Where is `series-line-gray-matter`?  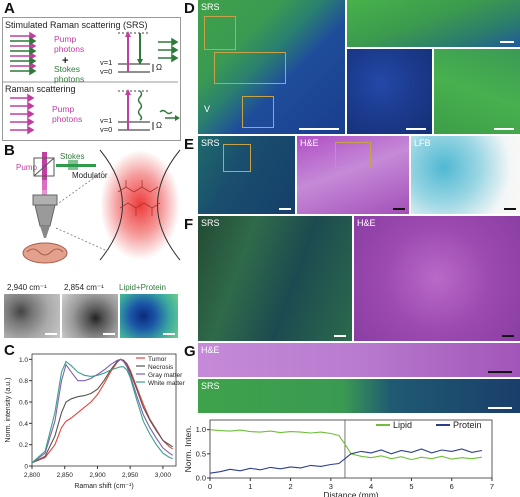
series-line-gray-matter is located at coordinates (102, 411).